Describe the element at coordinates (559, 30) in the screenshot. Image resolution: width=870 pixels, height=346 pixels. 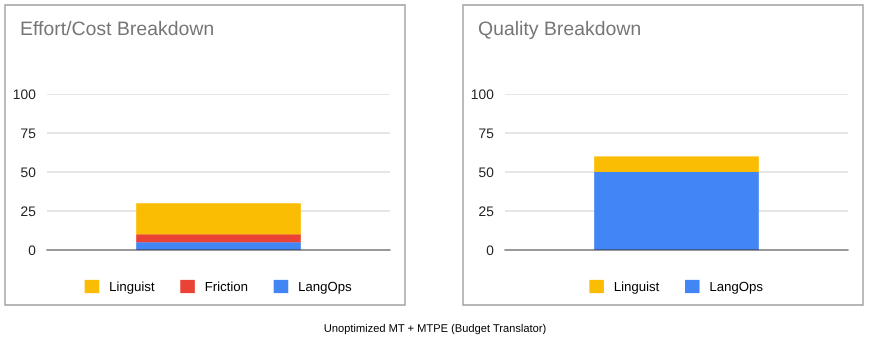
I see `chart-title: Quality Breakdown` at that location.